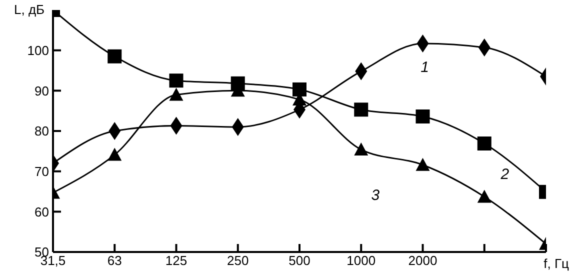 The image size is (573, 275). What do you see at coordinates (38, 50) in the screenshot?
I see `y-tick-label: 100` at bounding box center [38, 50].